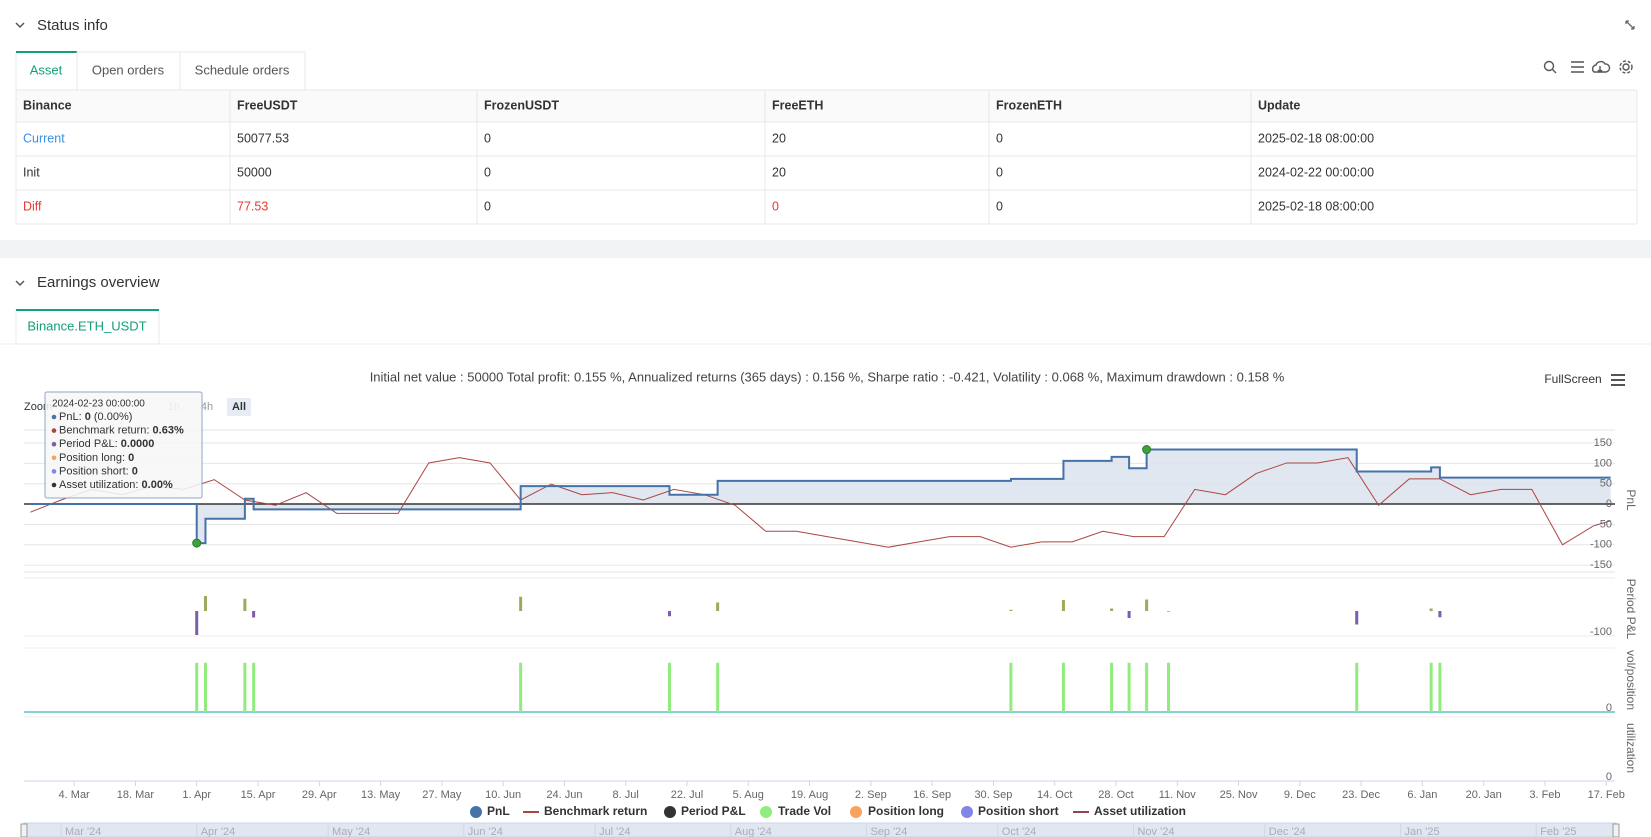 This screenshot has height=837, width=1651. What do you see at coordinates (626, 795) in the screenshot?
I see `x-tick-label: 8. Jul` at bounding box center [626, 795].